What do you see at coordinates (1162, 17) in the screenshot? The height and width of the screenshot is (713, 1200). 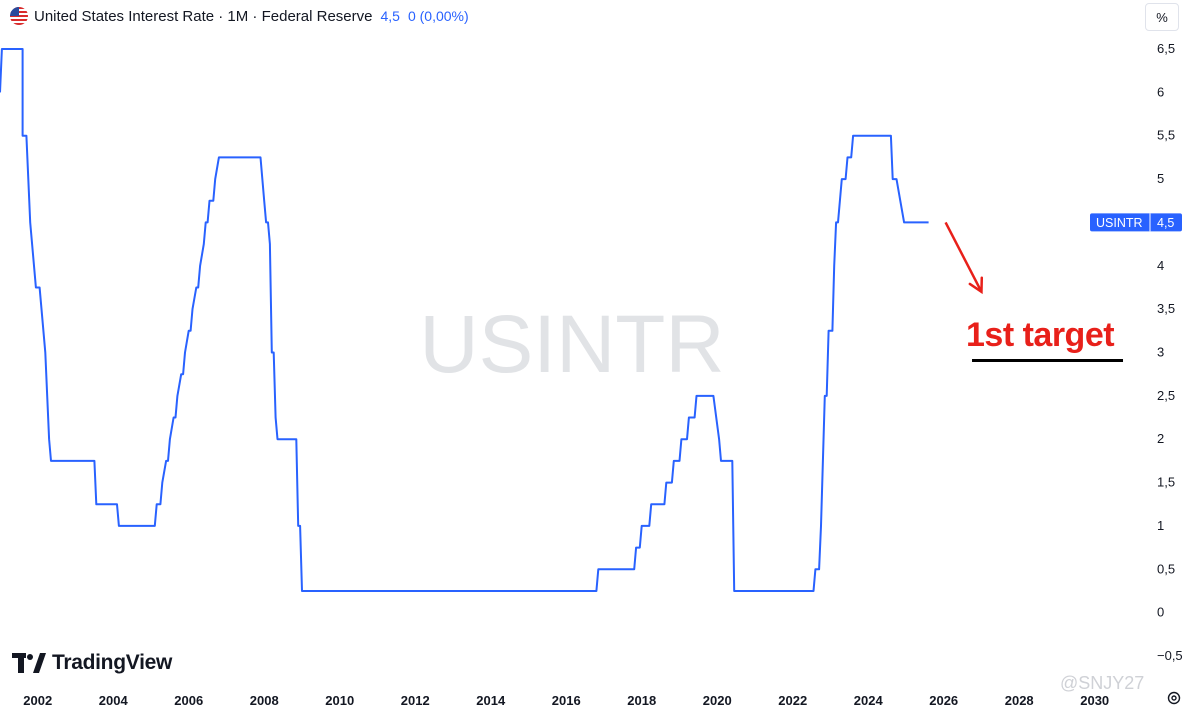 I see `unit-toggle-button: %` at bounding box center [1162, 17].